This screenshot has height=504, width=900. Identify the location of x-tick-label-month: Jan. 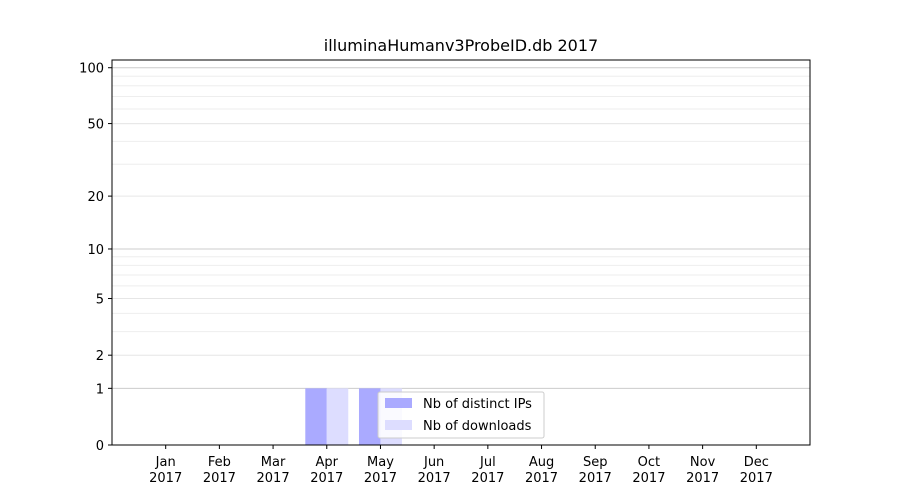
(165, 462).